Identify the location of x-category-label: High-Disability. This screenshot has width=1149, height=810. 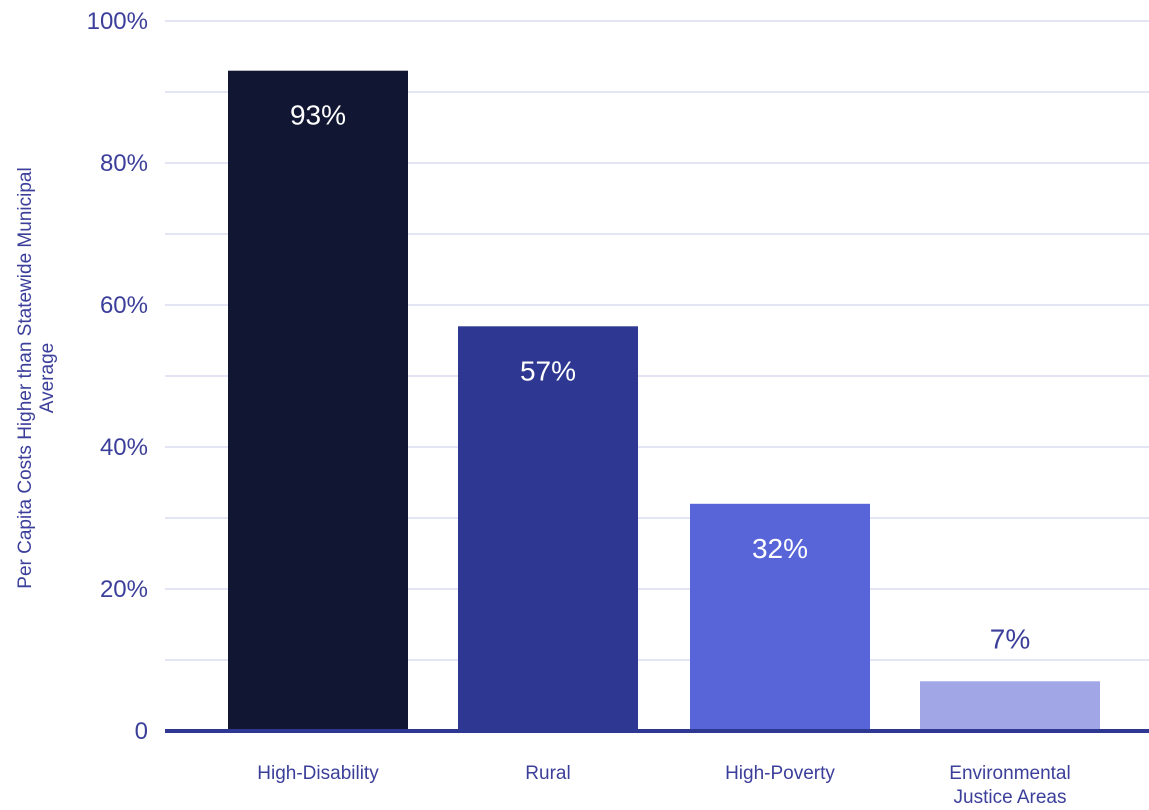
(318, 773).